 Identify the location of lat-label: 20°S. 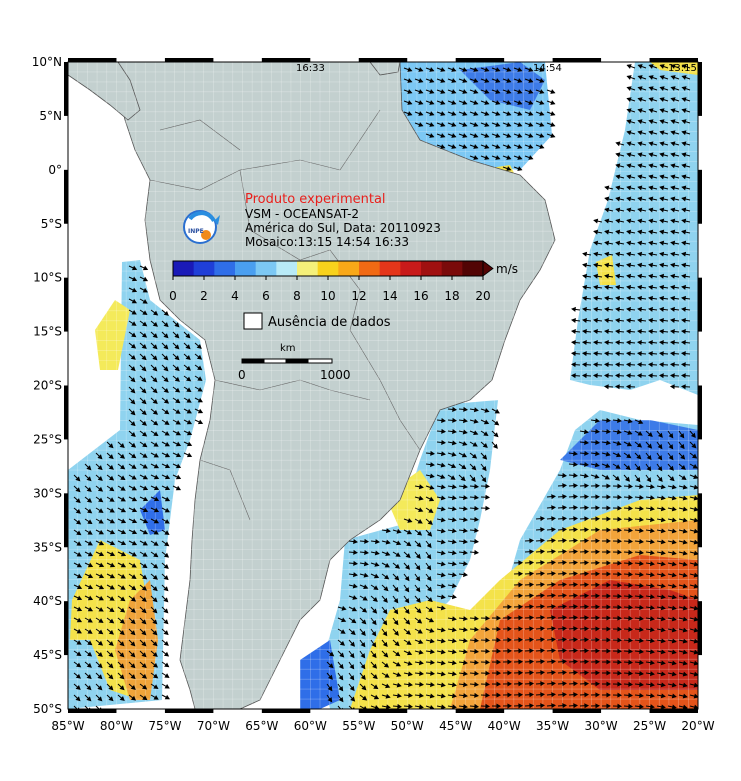
(47, 386).